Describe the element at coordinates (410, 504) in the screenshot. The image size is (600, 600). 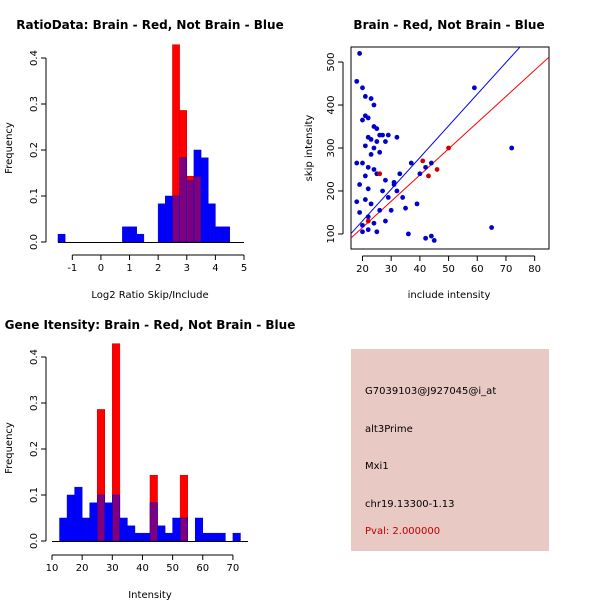
I see `chromosome-location-text: chr19.13300-1.13` at that location.